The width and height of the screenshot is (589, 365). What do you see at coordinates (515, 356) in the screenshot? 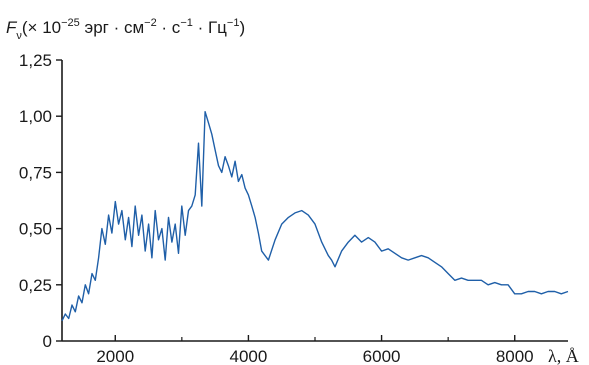
I see `x-tick-label: 8000` at bounding box center [515, 356].